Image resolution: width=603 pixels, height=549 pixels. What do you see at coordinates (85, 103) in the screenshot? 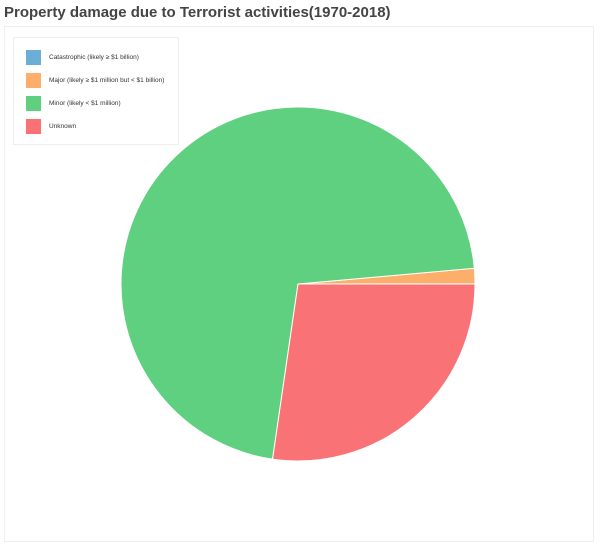
I see `legend-label-minor: Minor (likely < $1 million)` at bounding box center [85, 103].